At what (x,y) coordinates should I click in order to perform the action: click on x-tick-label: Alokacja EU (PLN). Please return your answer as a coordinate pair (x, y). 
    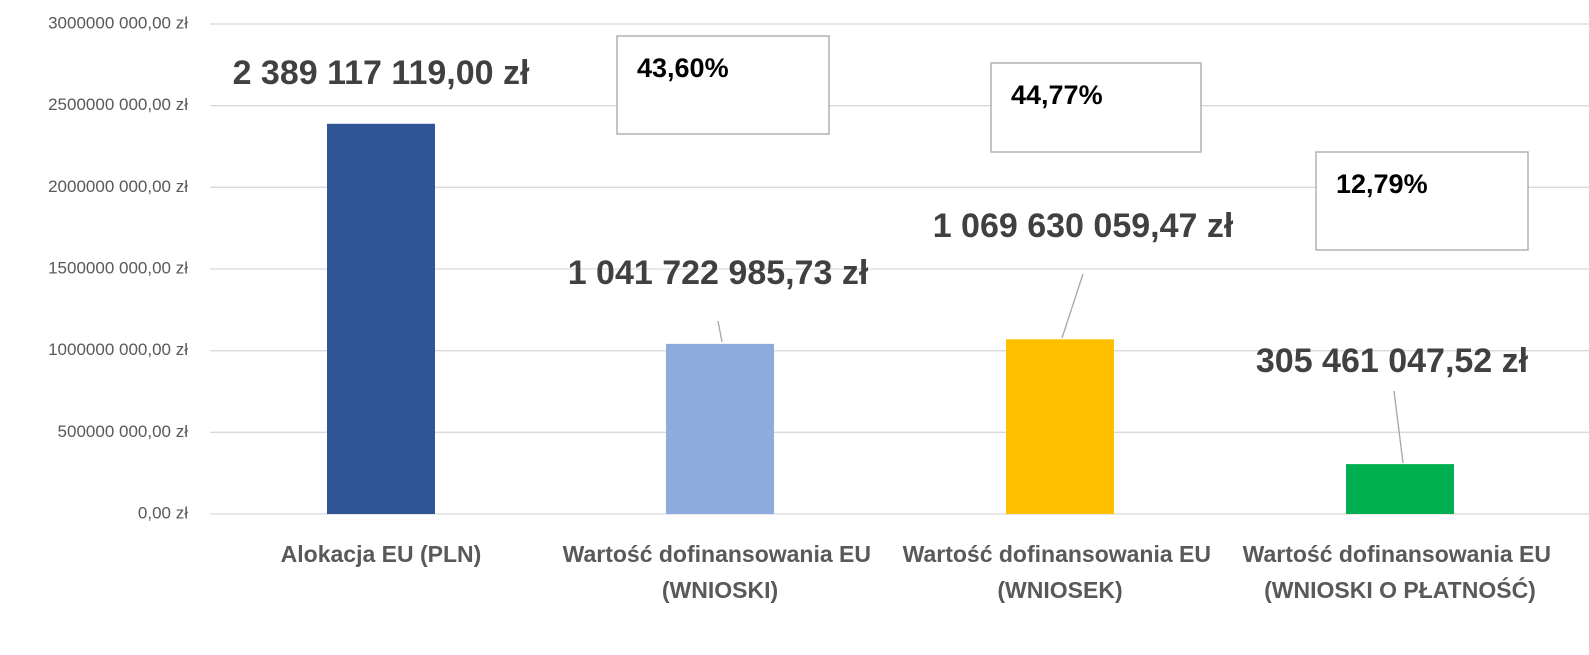
    Looking at the image, I should click on (381, 554).